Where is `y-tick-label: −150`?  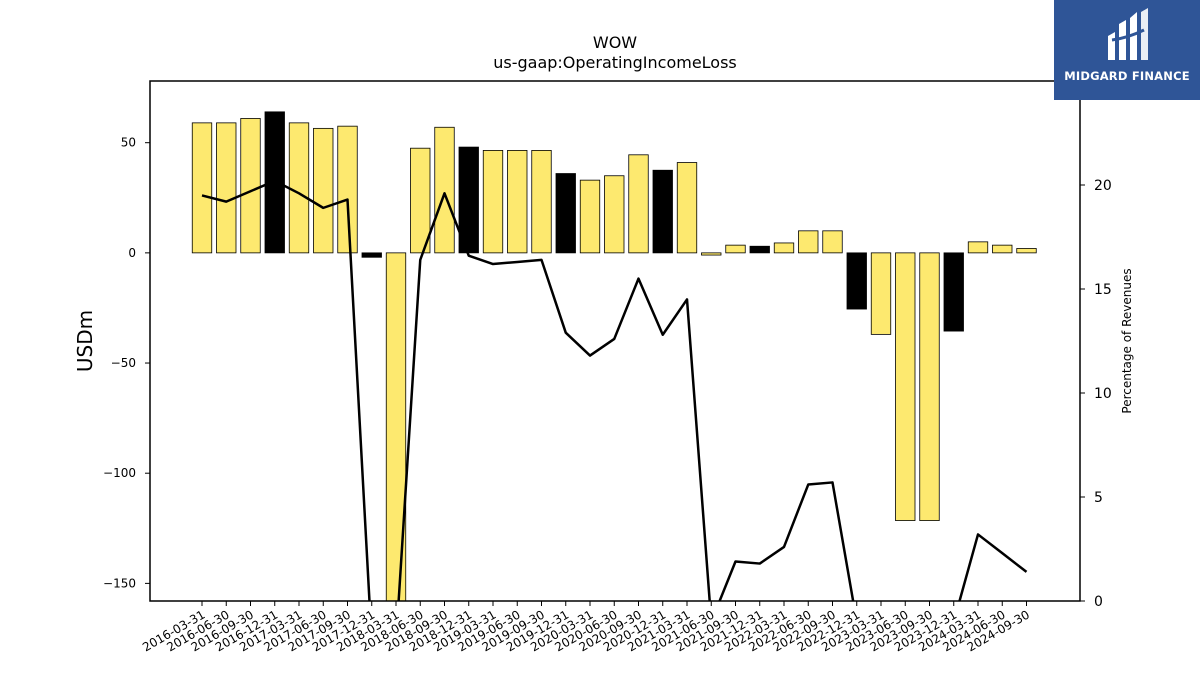
y-tick-label: −150 is located at coordinates (119, 583).